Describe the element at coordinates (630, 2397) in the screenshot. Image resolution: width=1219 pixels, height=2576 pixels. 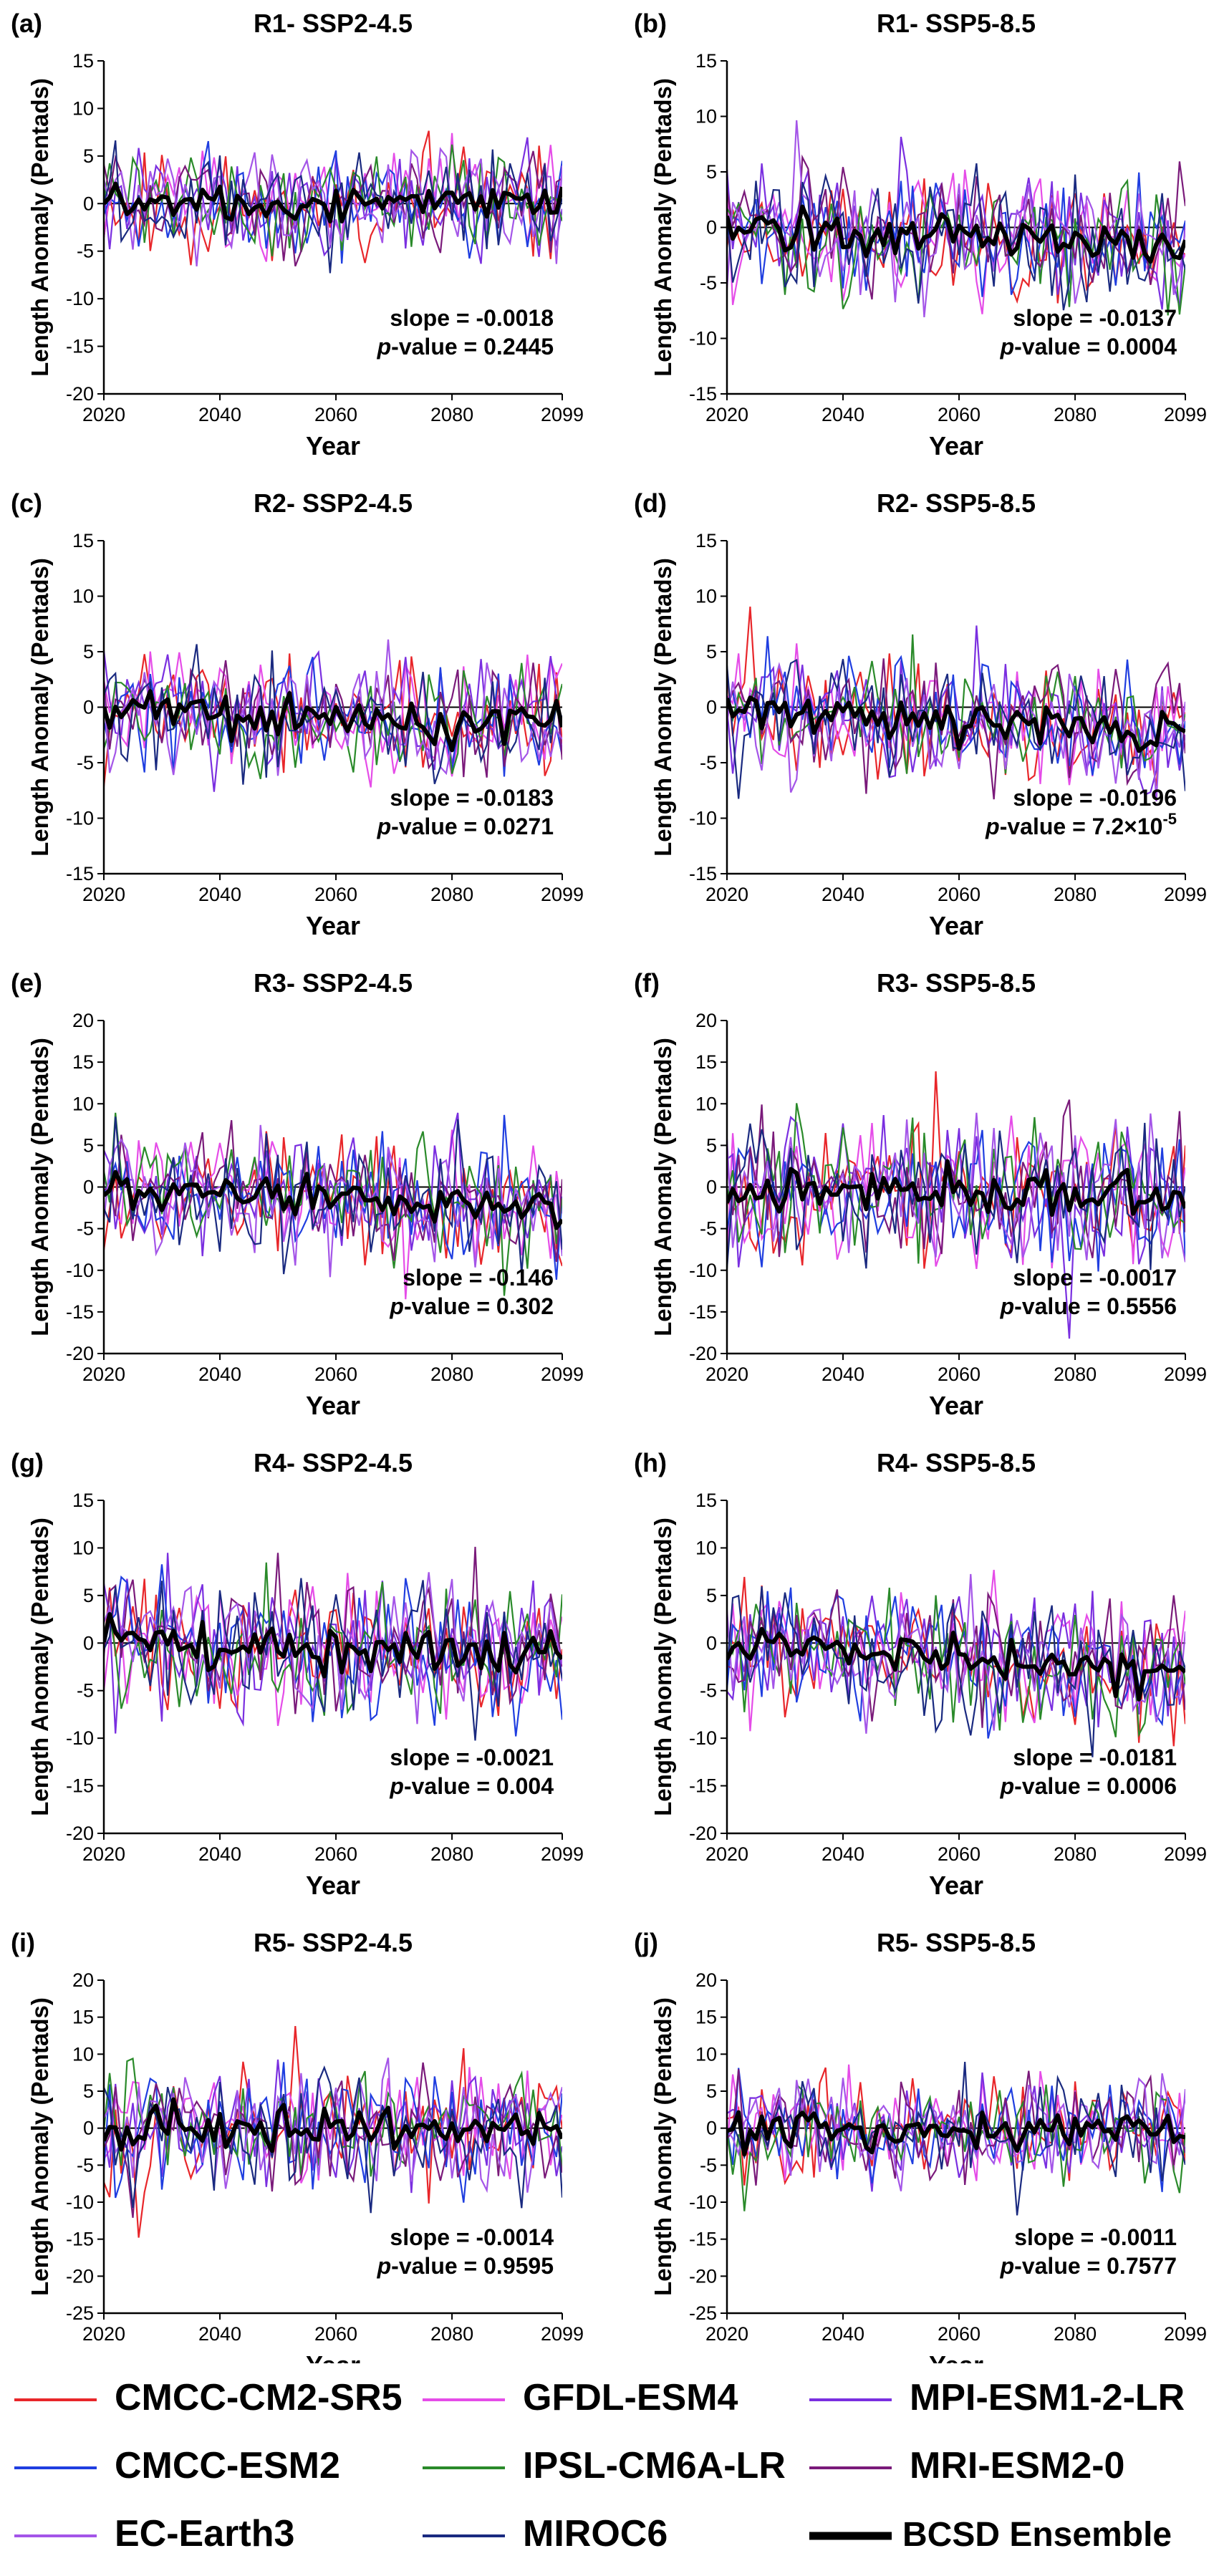
I see `legend-label: GFDL-ESM4` at that location.